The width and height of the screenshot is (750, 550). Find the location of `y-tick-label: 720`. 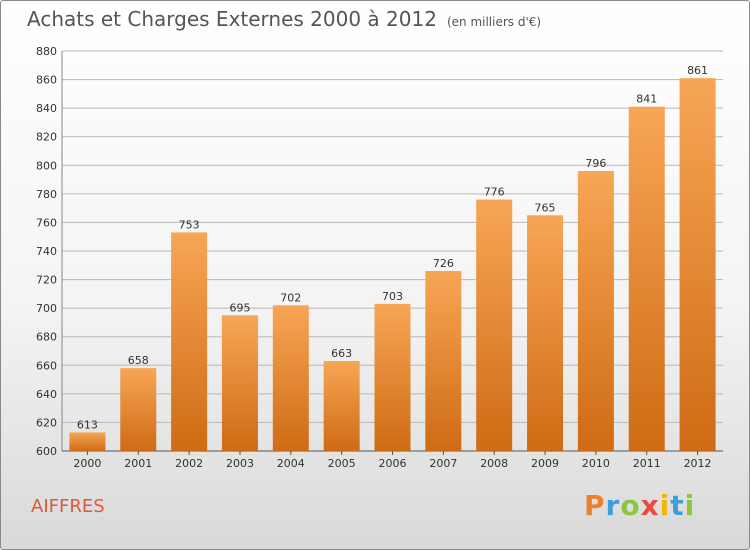

y-tick-label: 720 is located at coordinates (46, 280).